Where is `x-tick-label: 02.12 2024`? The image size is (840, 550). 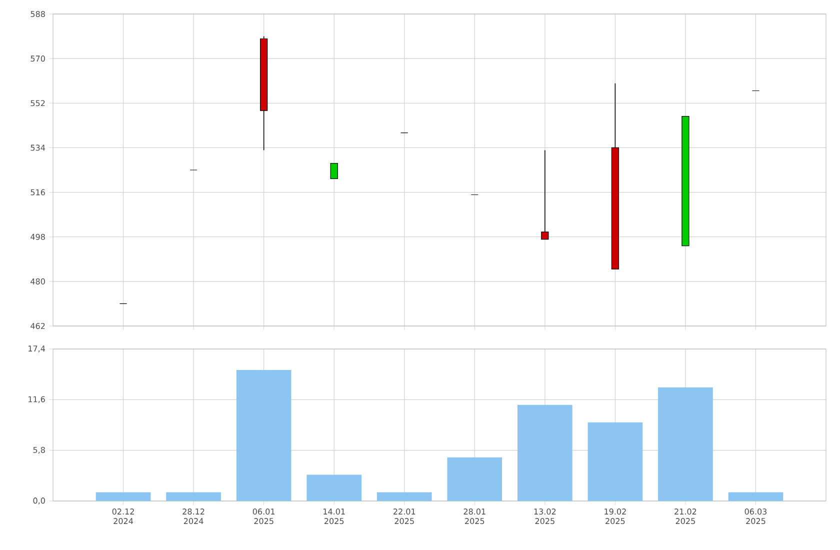
x-tick-label: 02.12 2024 is located at coordinates (123, 516).